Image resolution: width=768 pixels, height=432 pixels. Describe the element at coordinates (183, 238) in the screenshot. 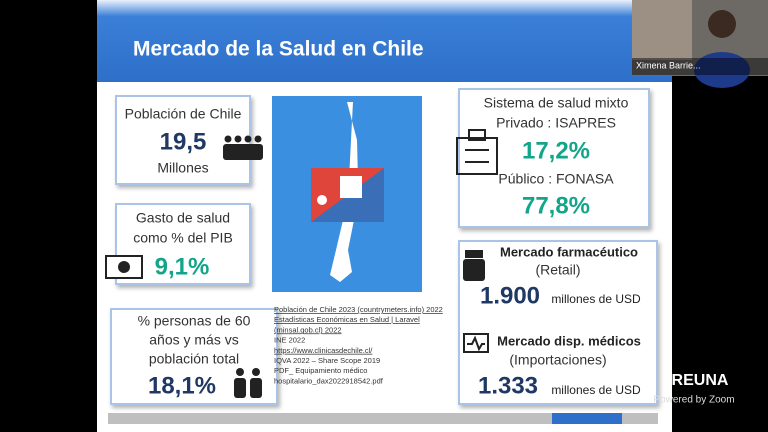

I see `card-label: como % del PIB` at that location.